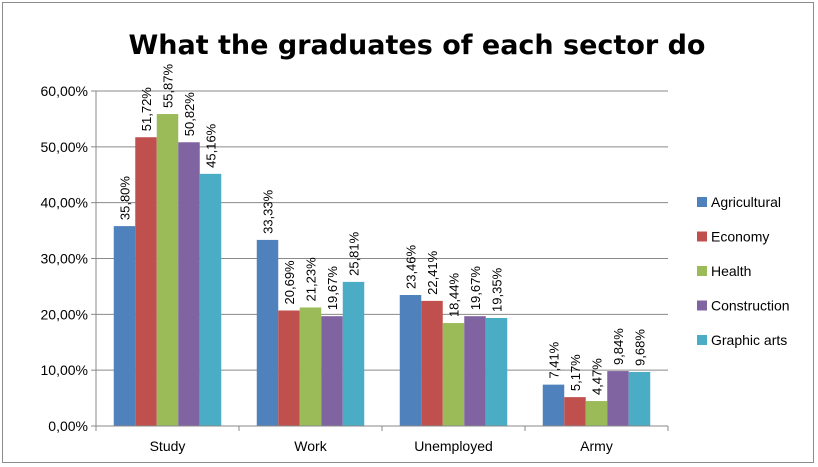 The width and height of the screenshot is (818, 467). Describe the element at coordinates (146, 109) in the screenshot. I see `data-label: 51,72%` at that location.